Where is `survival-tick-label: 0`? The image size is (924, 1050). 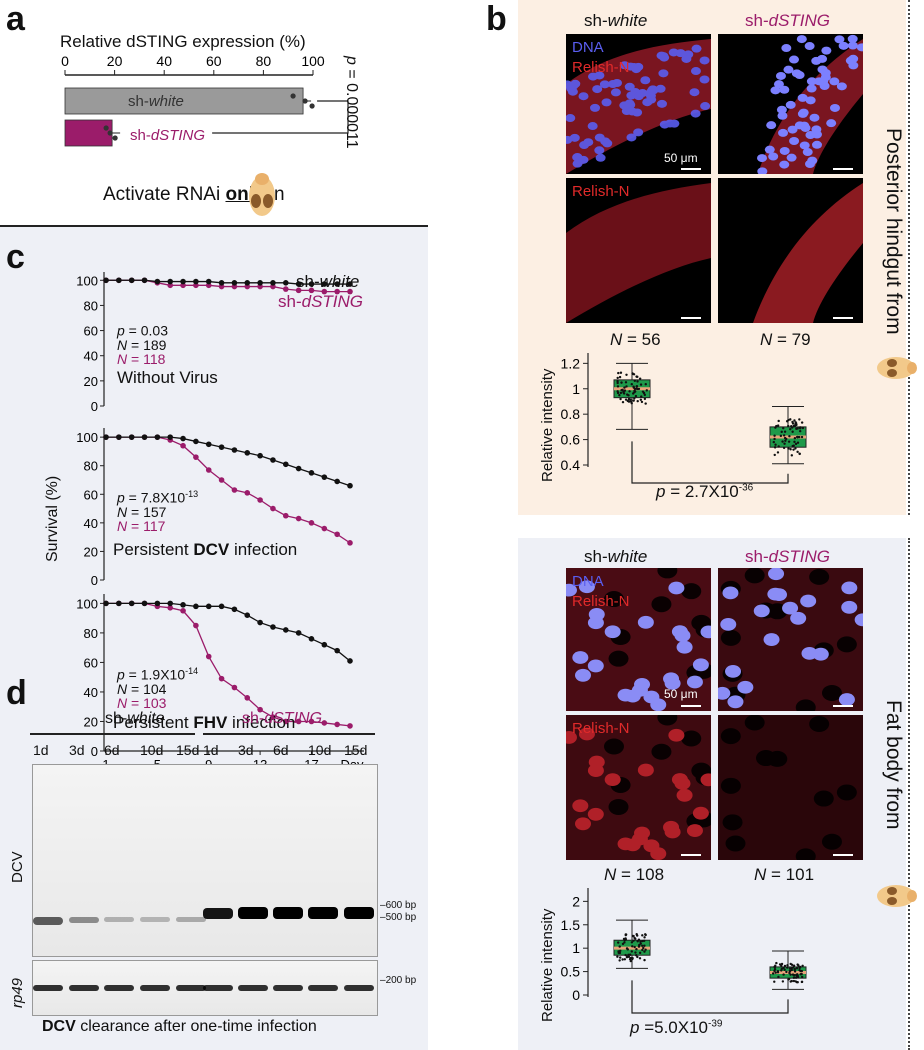
survival-tick-label: 0 is located at coordinates (94, 580).